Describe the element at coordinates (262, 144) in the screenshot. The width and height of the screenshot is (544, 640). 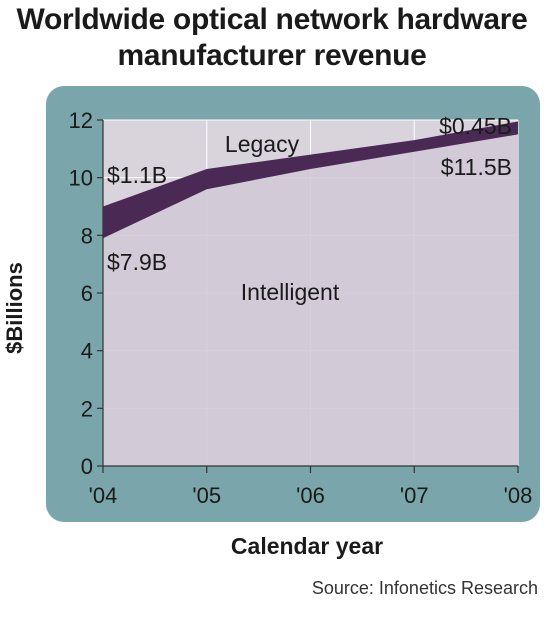
I see `series-label-legacy: Legacy` at that location.